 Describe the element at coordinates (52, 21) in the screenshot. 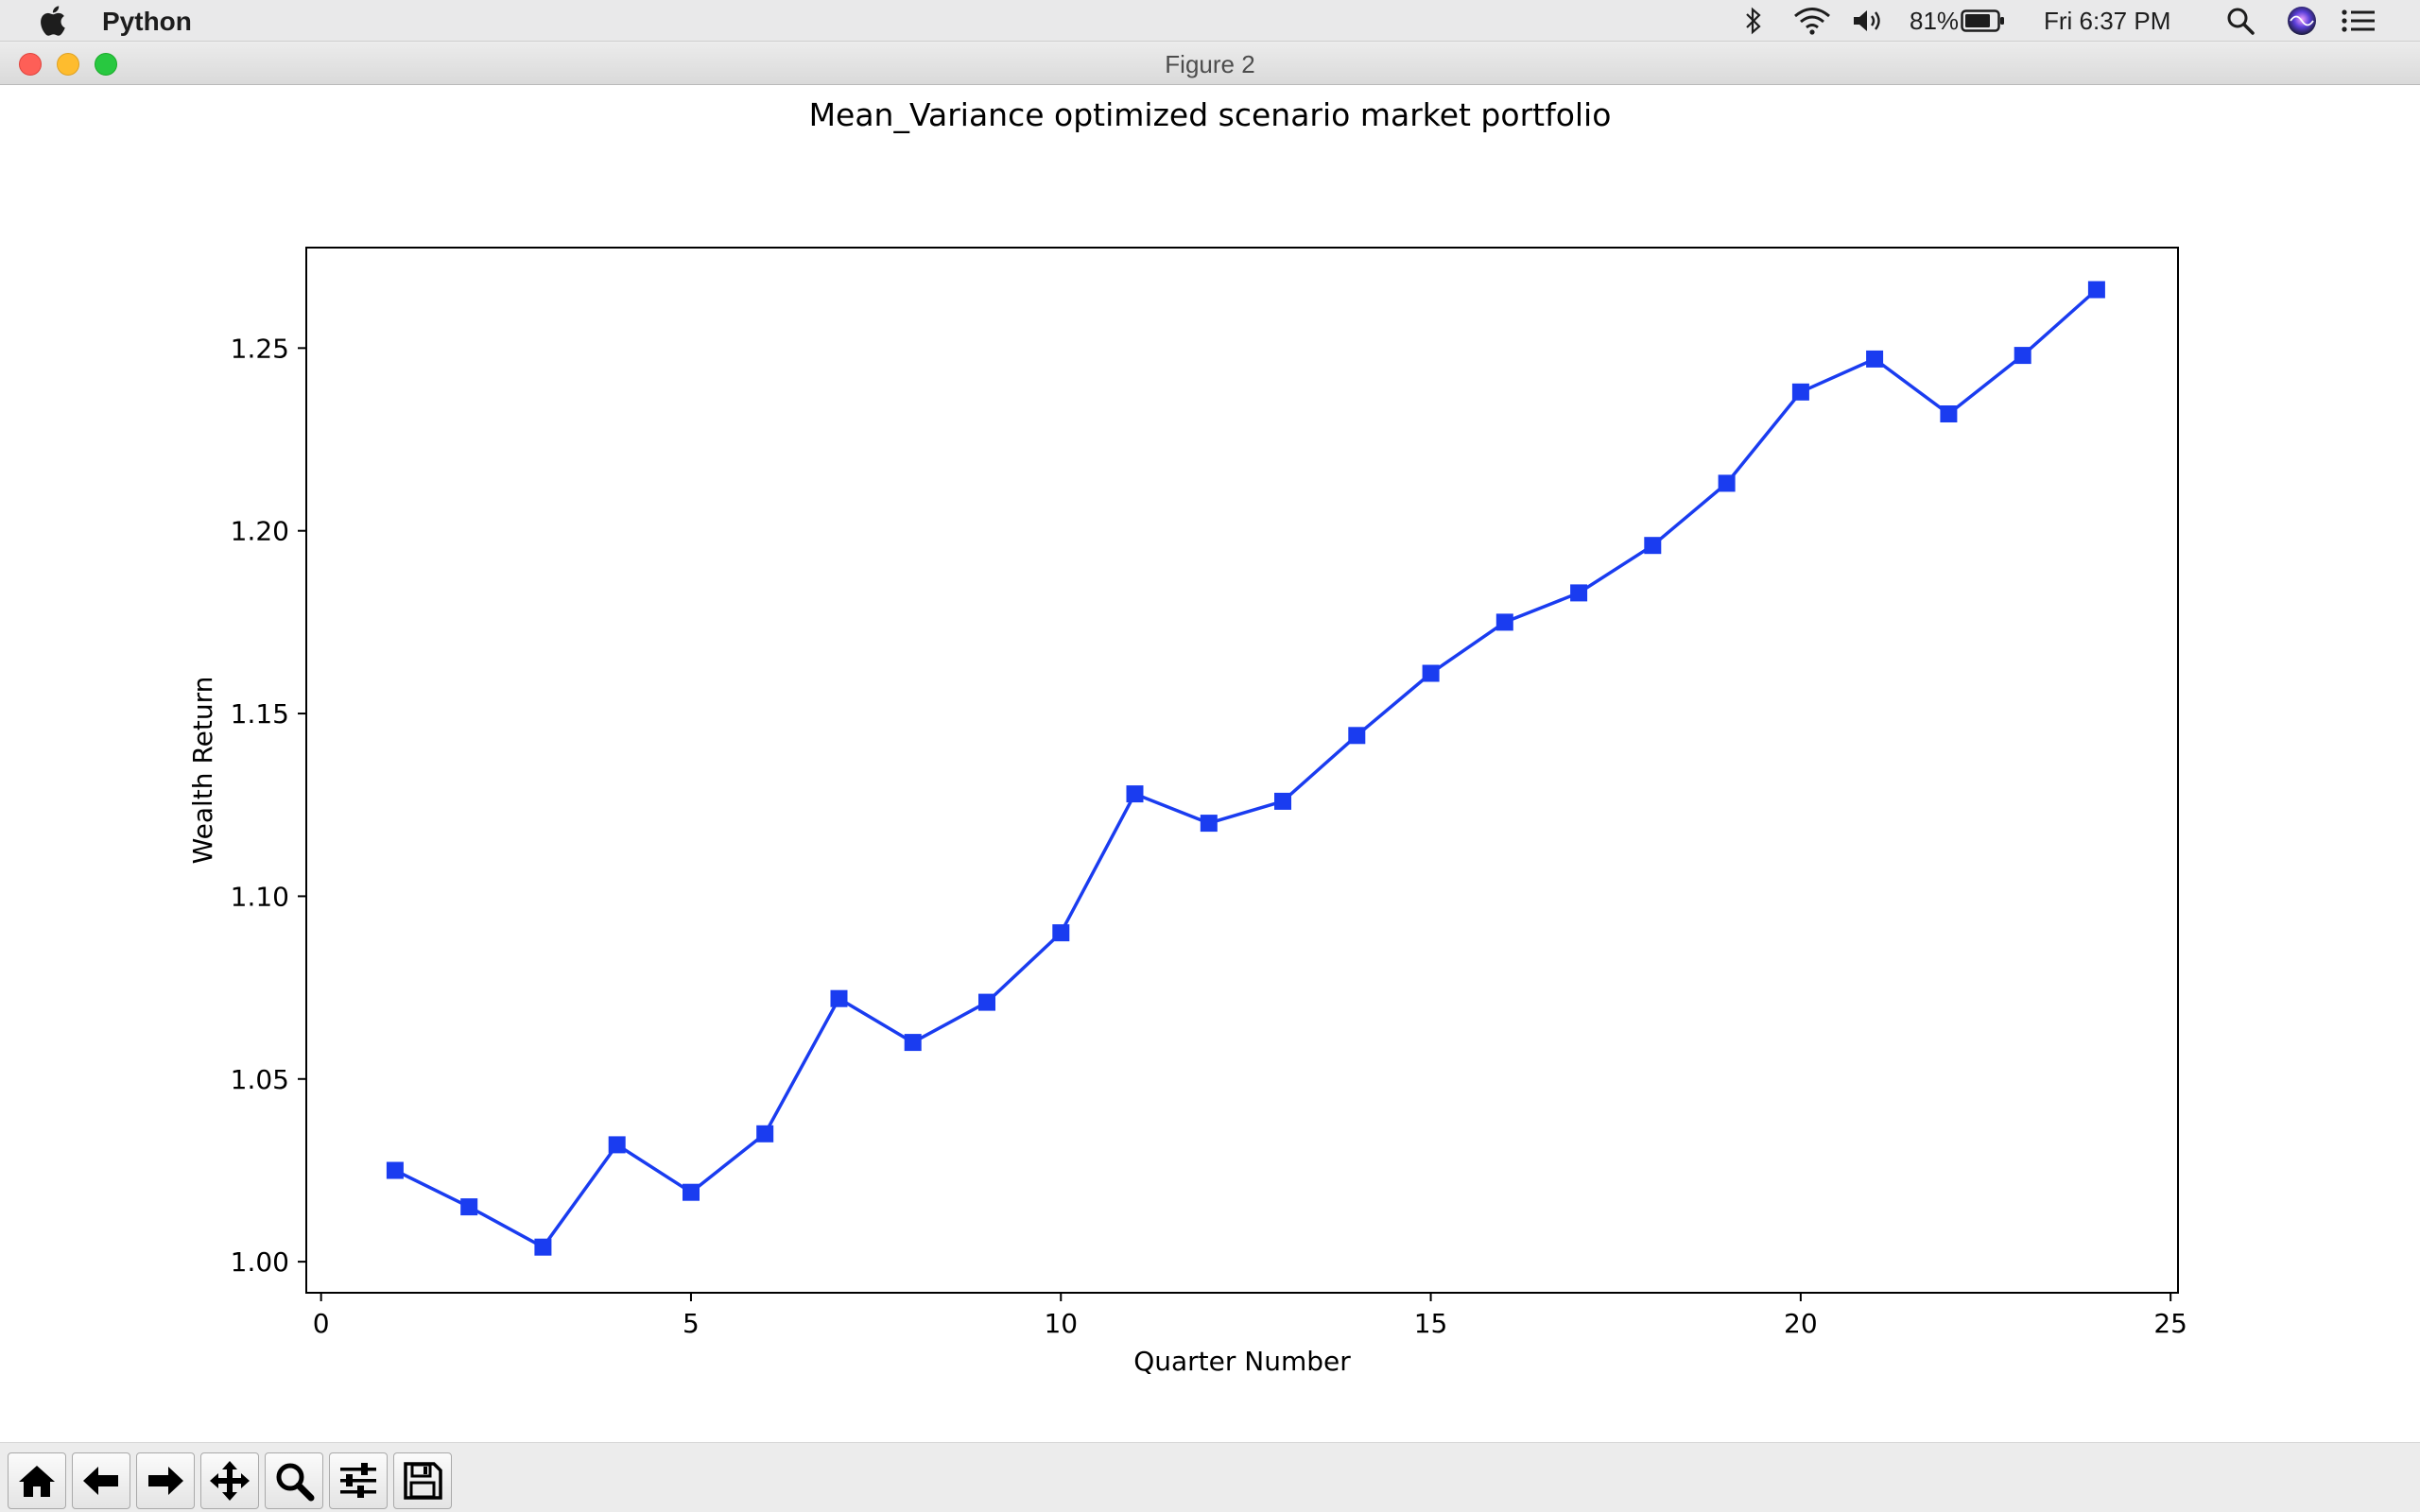

I see `apple-icon` at that location.